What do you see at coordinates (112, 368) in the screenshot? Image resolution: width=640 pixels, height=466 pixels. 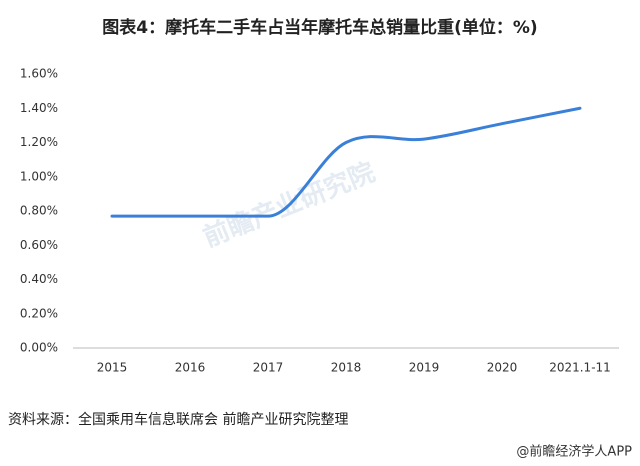 I see `x-tick-label: 2015` at bounding box center [112, 368].